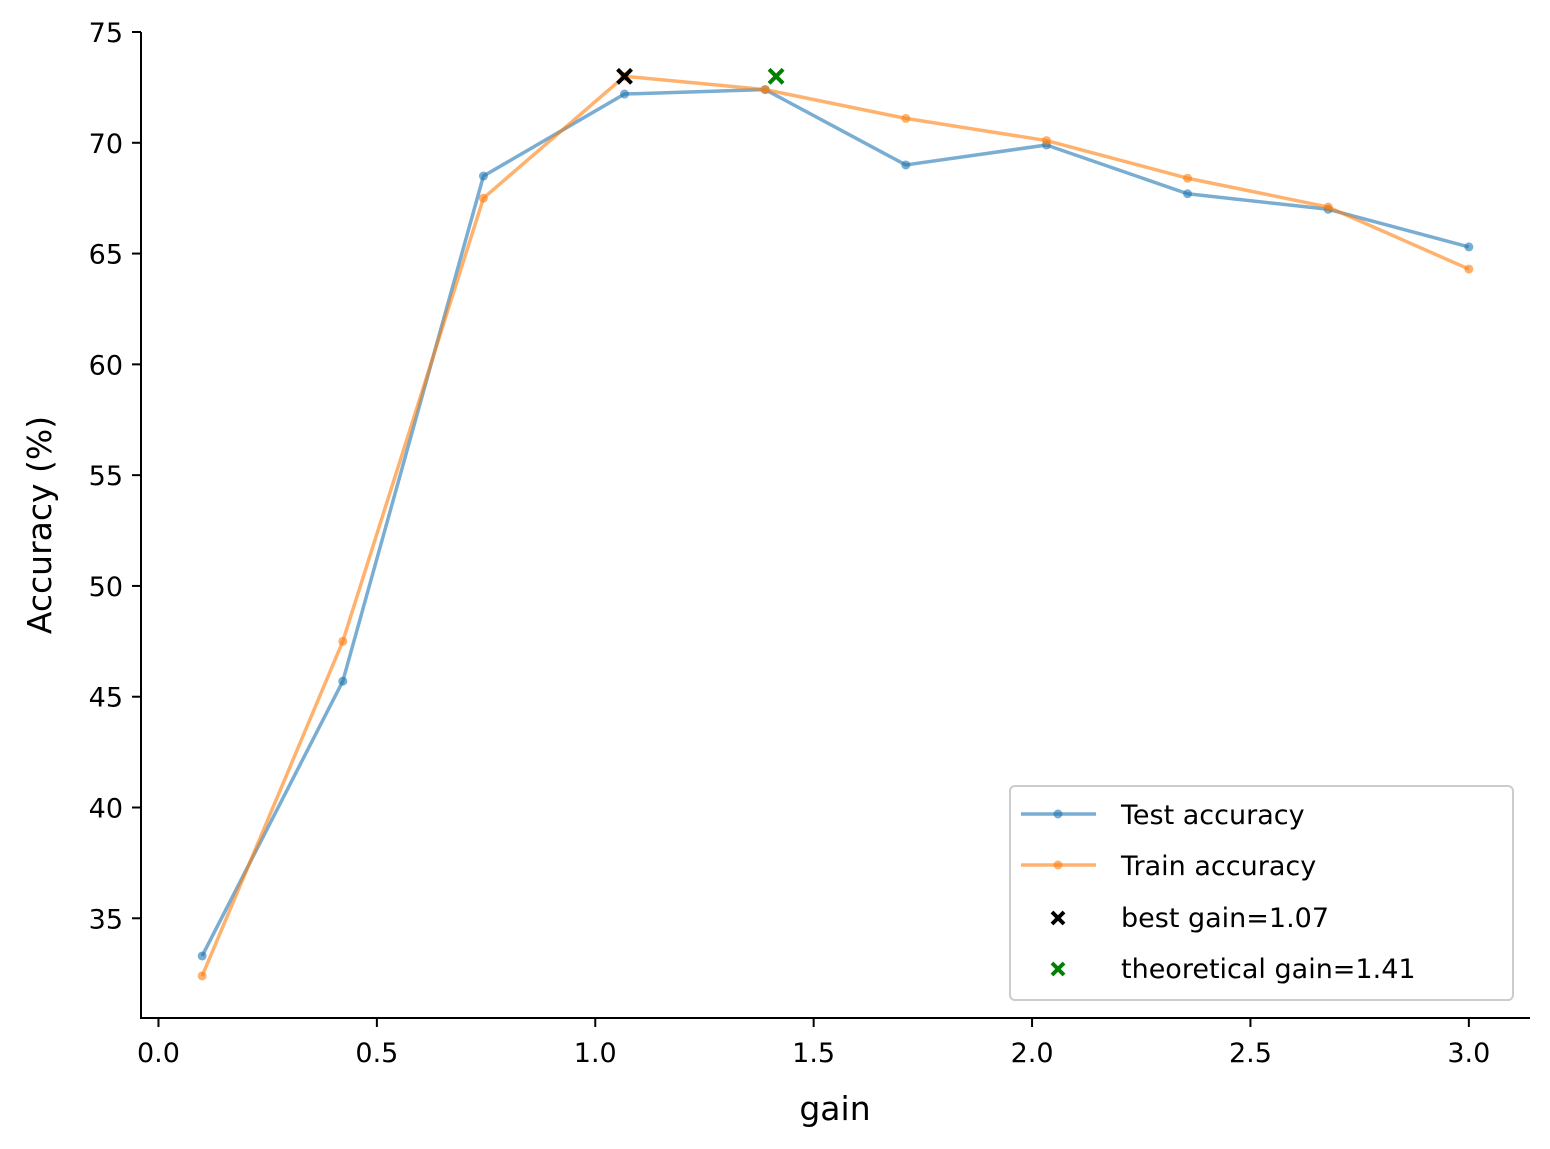 The width and height of the screenshot is (1550, 1149). What do you see at coordinates (1032, 1053) in the screenshot?
I see `x-tick-label: 2.0` at bounding box center [1032, 1053].